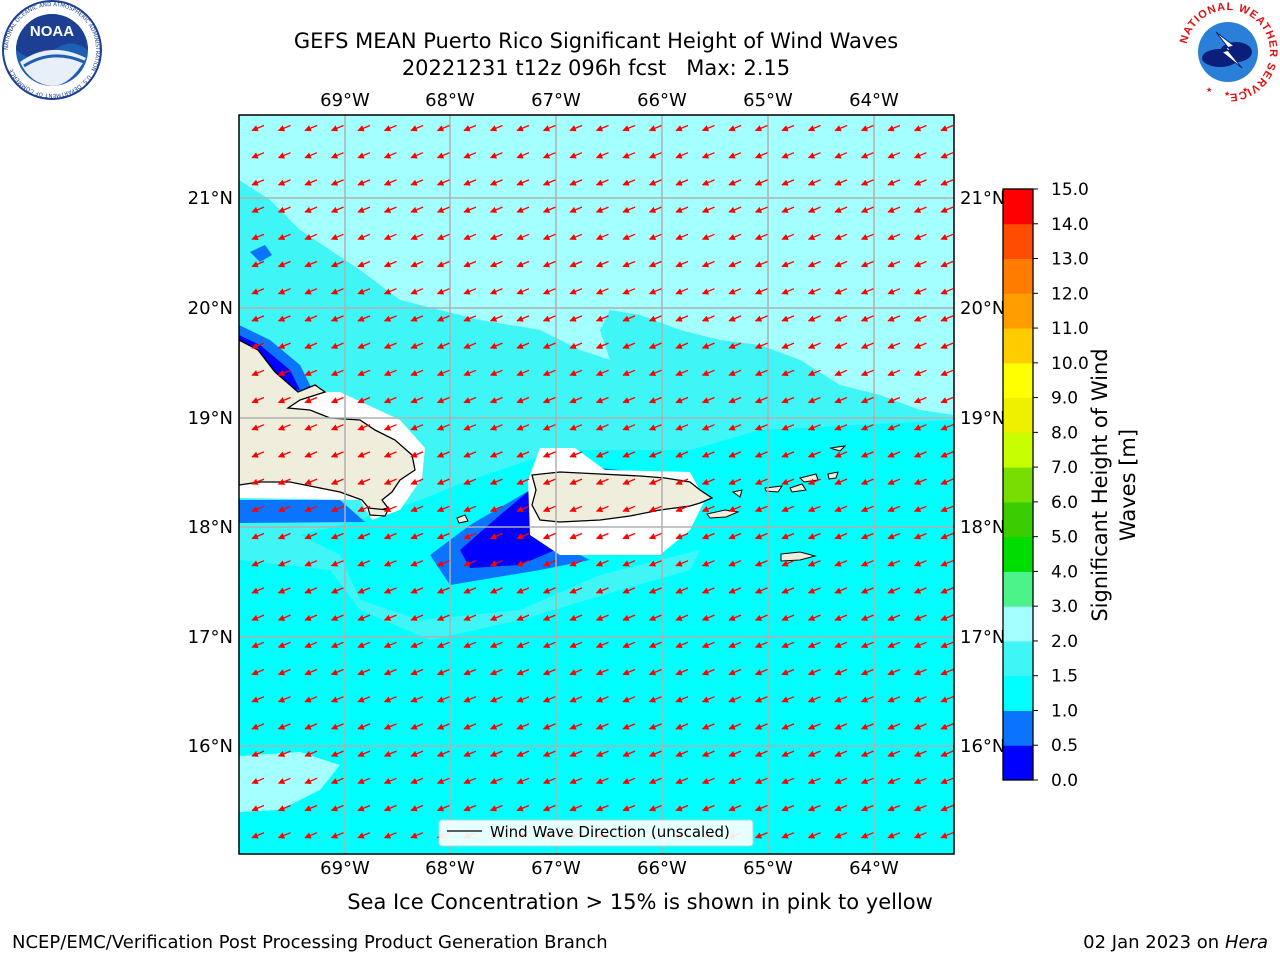 The width and height of the screenshot is (1280, 960). What do you see at coordinates (982, 198) in the screenshot?
I see `lat-label-right: 21°N` at bounding box center [982, 198].